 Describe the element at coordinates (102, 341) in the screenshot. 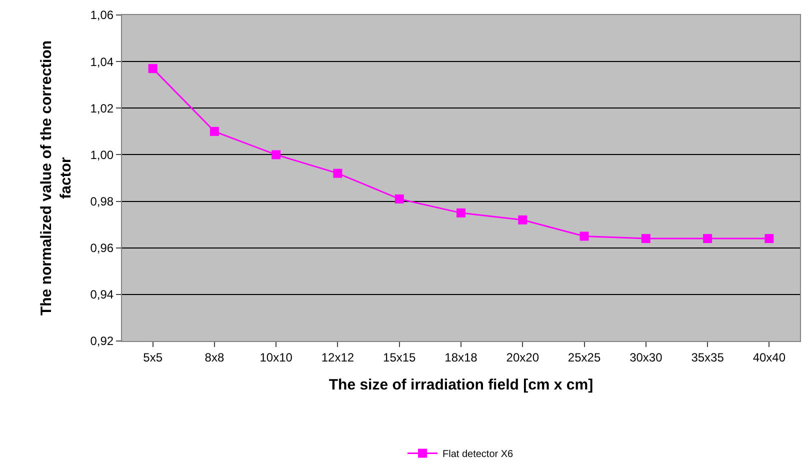

I see `y-tick-label: 0,92` at that location.